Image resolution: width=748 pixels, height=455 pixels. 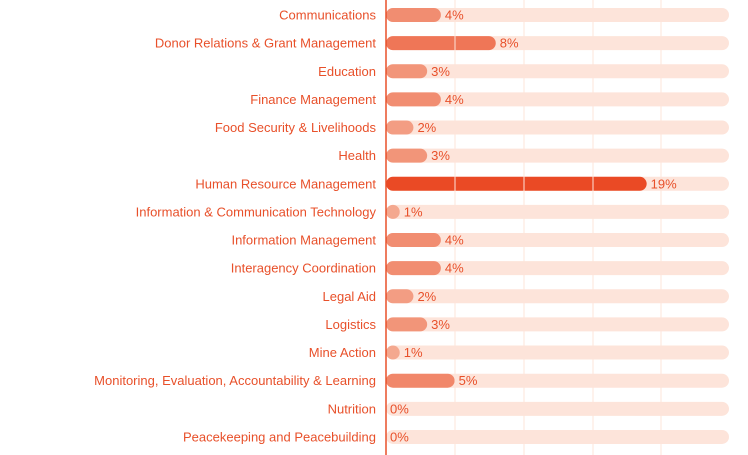 What do you see at coordinates (285, 183) in the screenshot?
I see `category-label-human-resource-management: Human Resource Management` at bounding box center [285, 183].